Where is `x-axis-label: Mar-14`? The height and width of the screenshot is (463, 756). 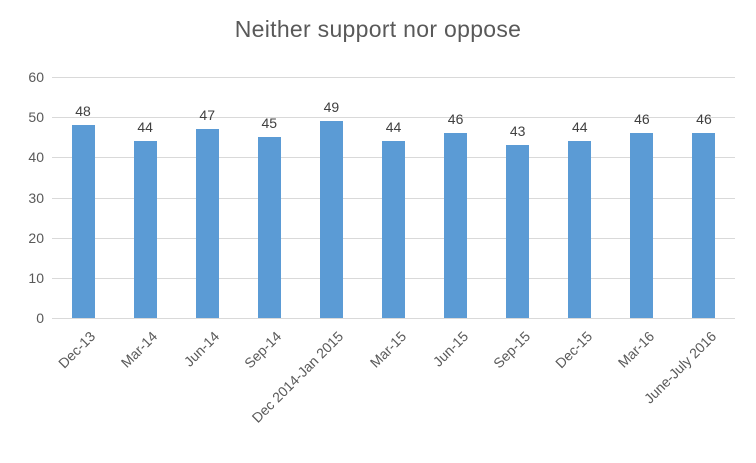
x-axis-label: Mar-14 is located at coordinates (139, 349).